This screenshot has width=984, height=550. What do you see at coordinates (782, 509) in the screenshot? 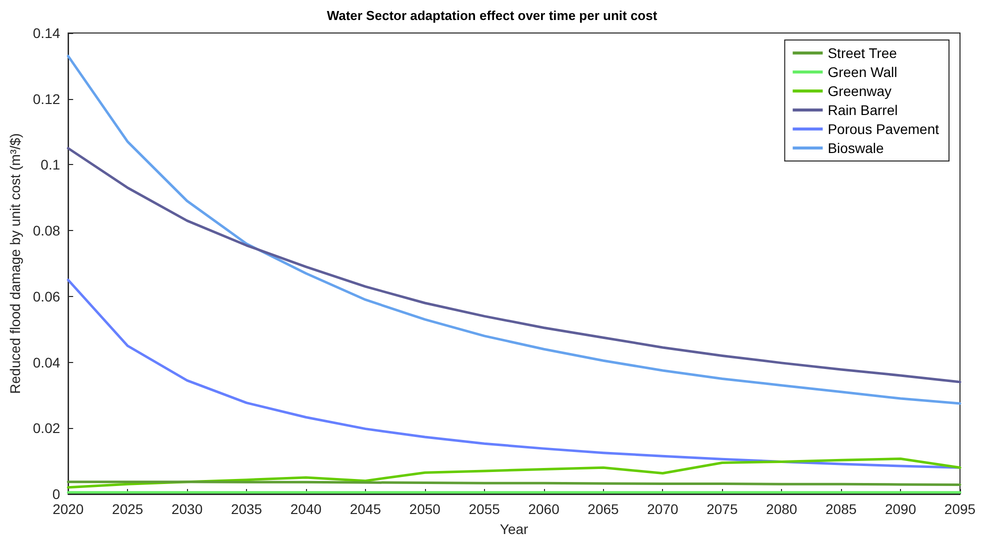
I see `x-tick-label: 2080` at bounding box center [782, 509].